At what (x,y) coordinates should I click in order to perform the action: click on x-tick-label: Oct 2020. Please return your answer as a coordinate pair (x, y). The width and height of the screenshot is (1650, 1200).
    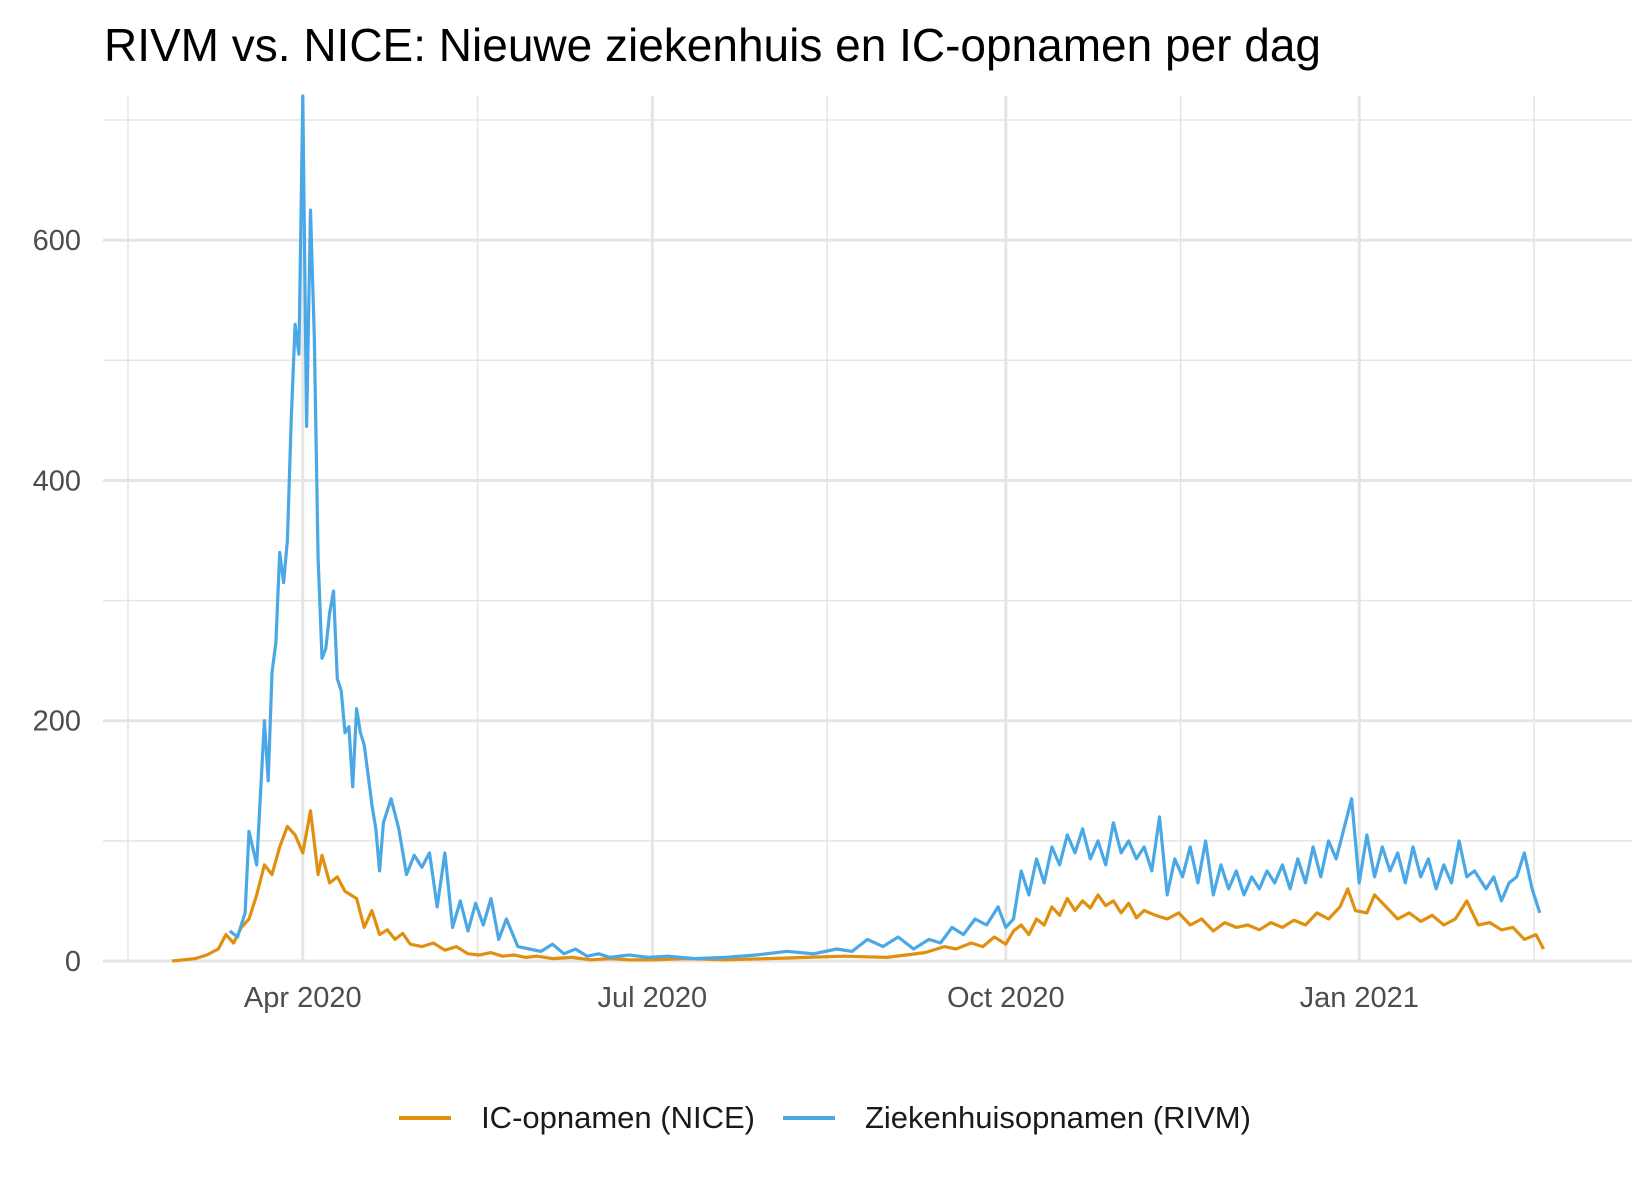
    Looking at the image, I should click on (1006, 998).